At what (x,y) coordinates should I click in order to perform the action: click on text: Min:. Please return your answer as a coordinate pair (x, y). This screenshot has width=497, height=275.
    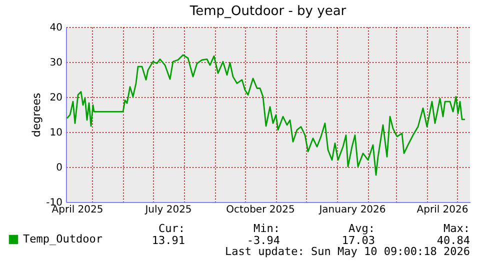
    Looking at the image, I should click on (267, 228).